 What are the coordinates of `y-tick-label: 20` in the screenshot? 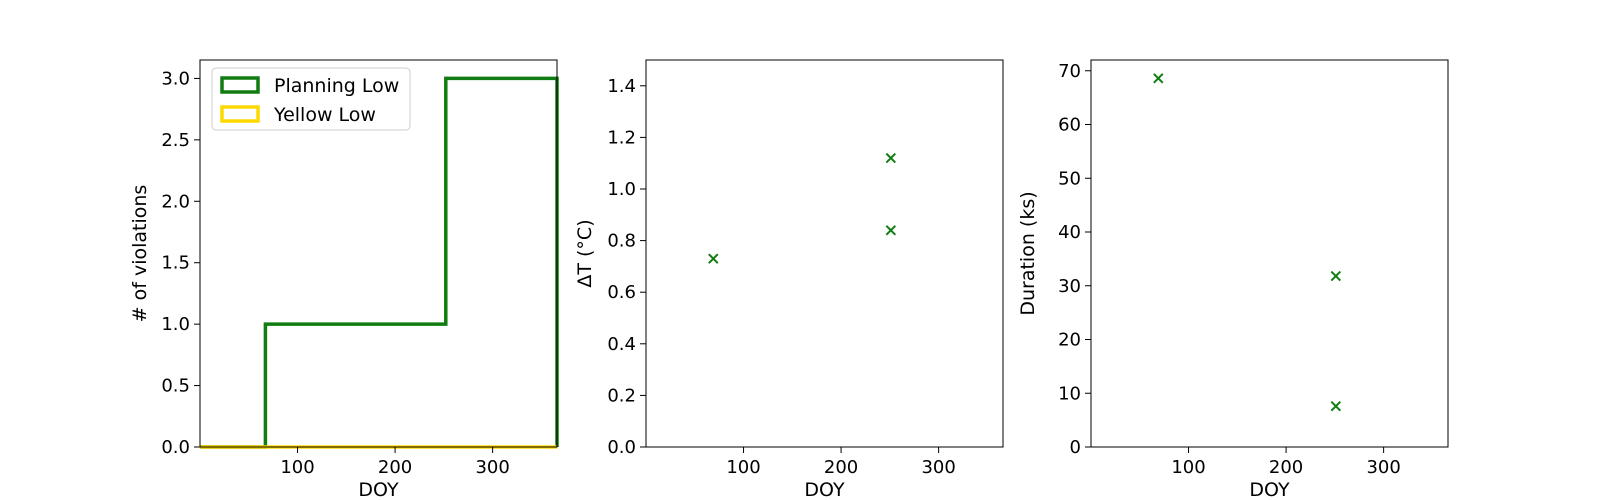 It's located at (1069, 340).